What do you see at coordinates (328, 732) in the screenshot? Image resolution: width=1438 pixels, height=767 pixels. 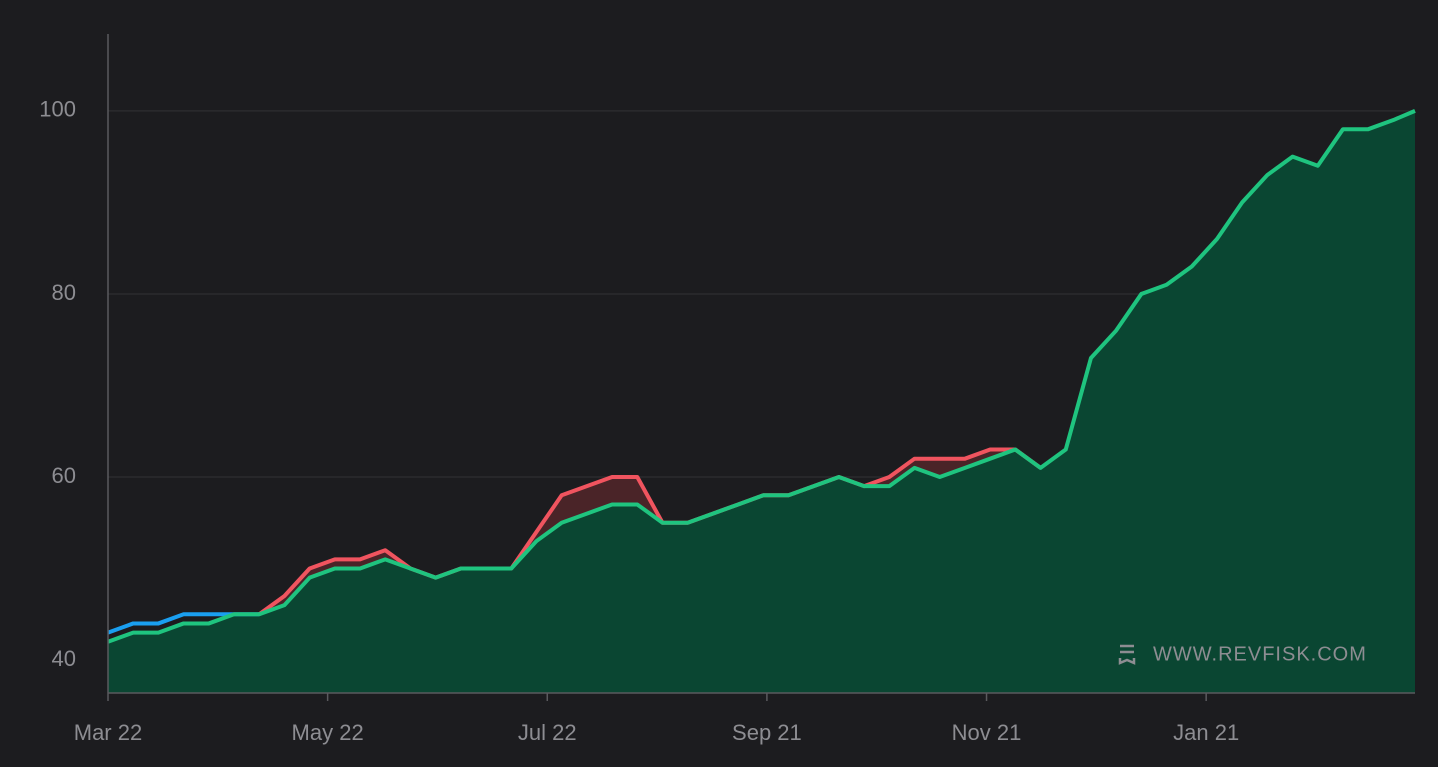 I see `x-tick-label: May 22` at bounding box center [328, 732].